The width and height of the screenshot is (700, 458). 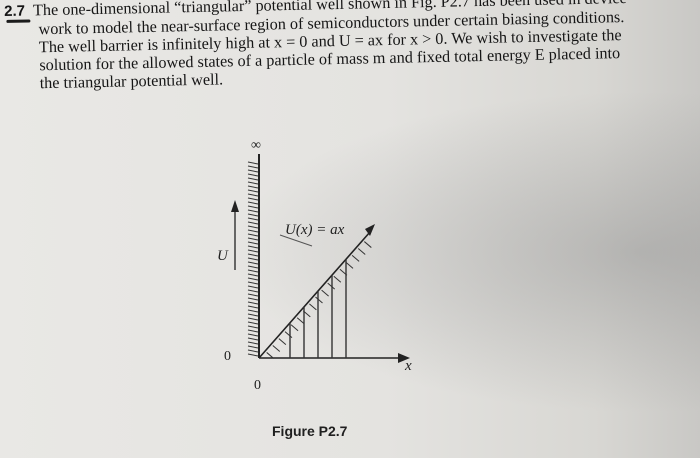 What do you see at coordinates (235, 206) in the screenshot?
I see `u-axis-arrowhead` at bounding box center [235, 206].